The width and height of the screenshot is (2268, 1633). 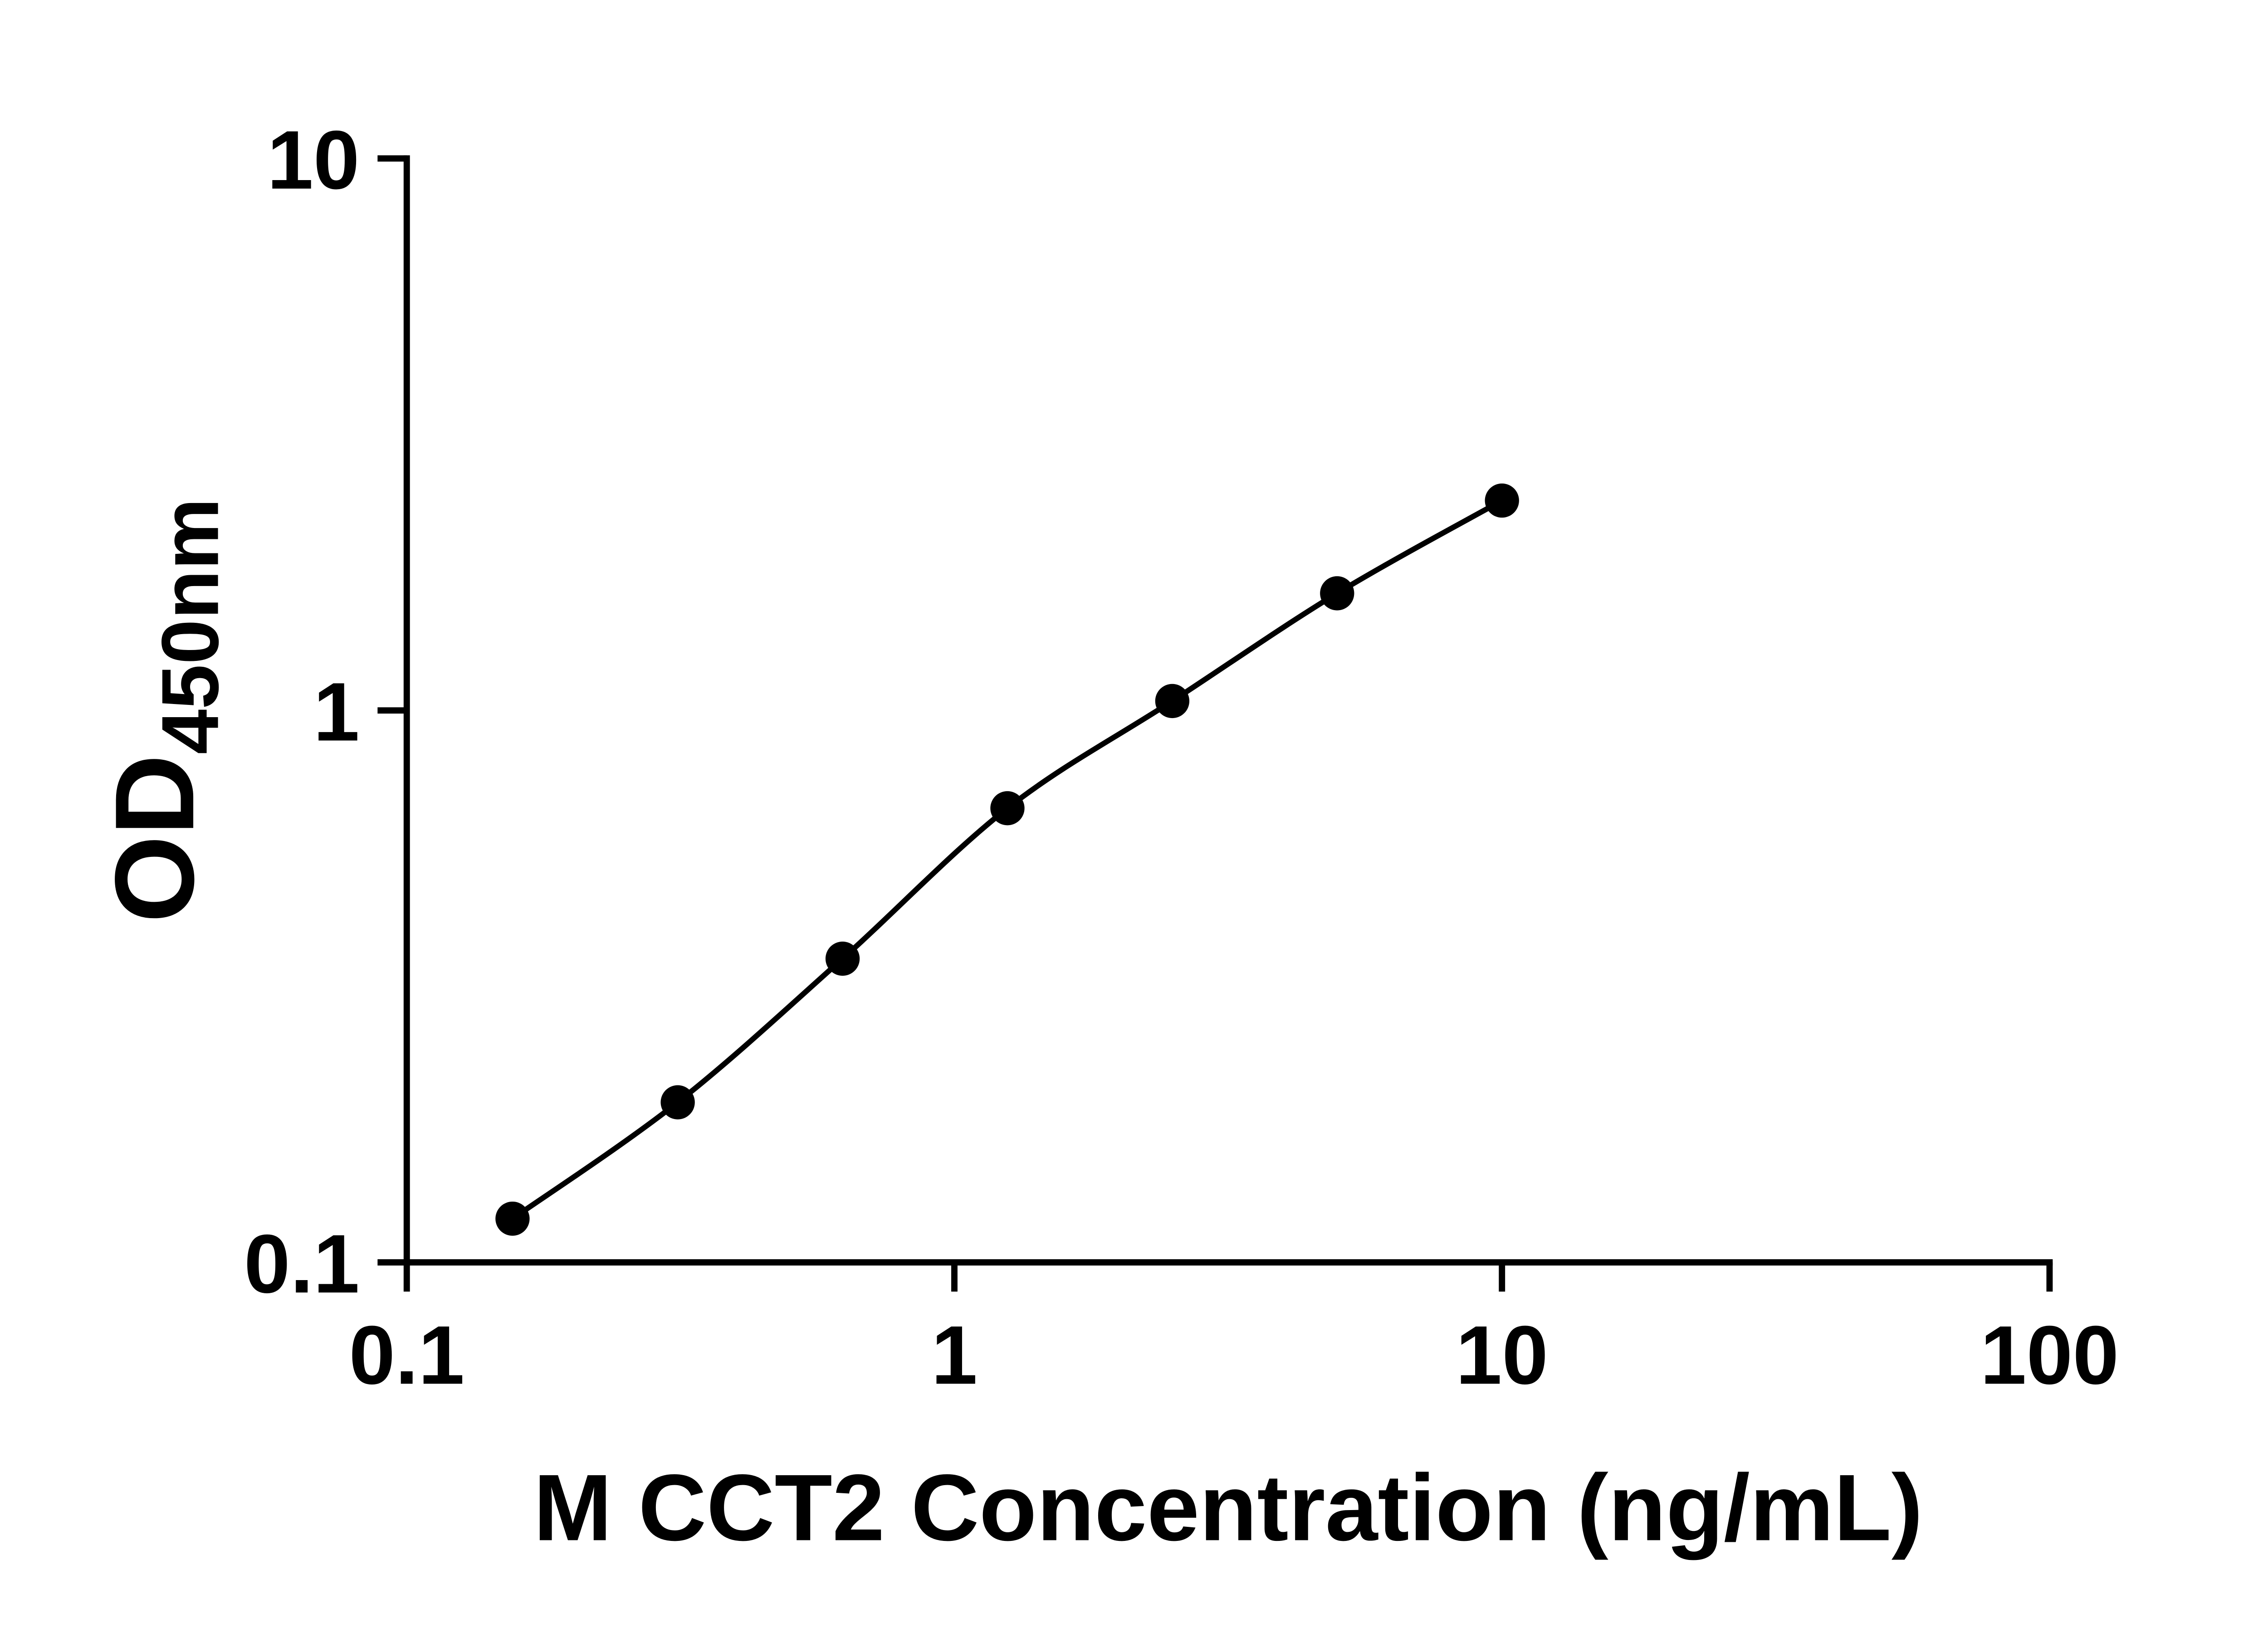 I want to click on x-tick-label: 100, so click(x=2050, y=1354).